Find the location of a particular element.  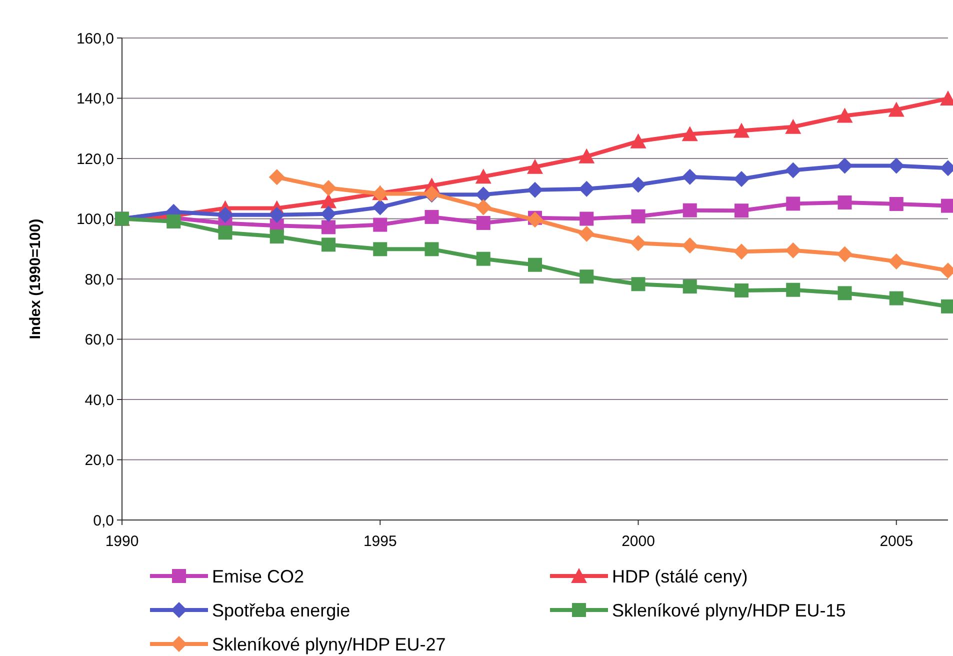

y-tick-label: 20,0 is located at coordinates (99, 460).